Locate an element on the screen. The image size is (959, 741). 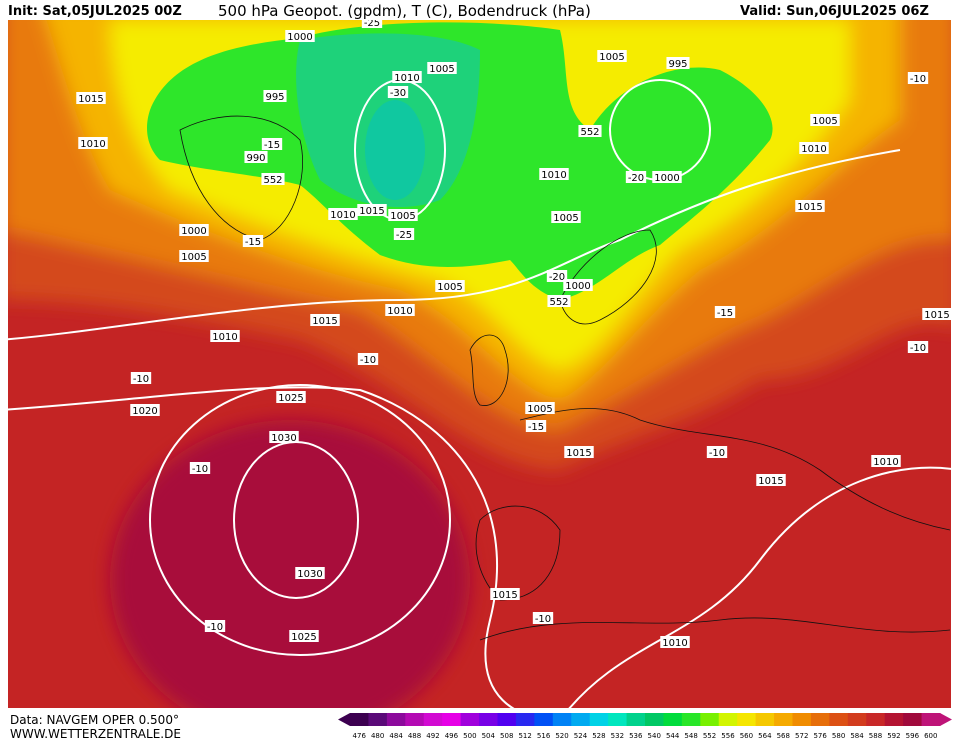
colorbar-label: 524 is located at coordinates (581, 736).